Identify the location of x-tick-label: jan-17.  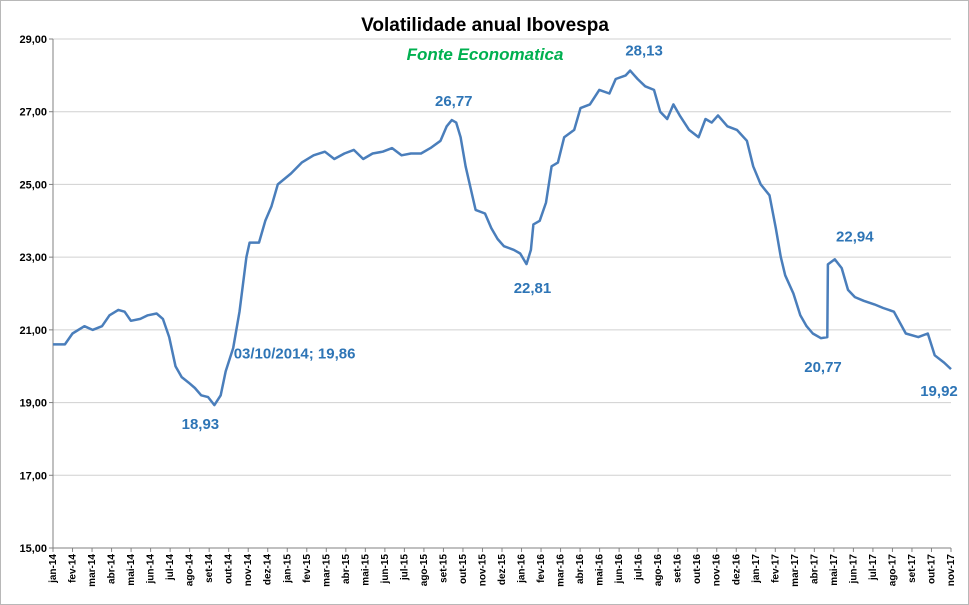
(756, 569).